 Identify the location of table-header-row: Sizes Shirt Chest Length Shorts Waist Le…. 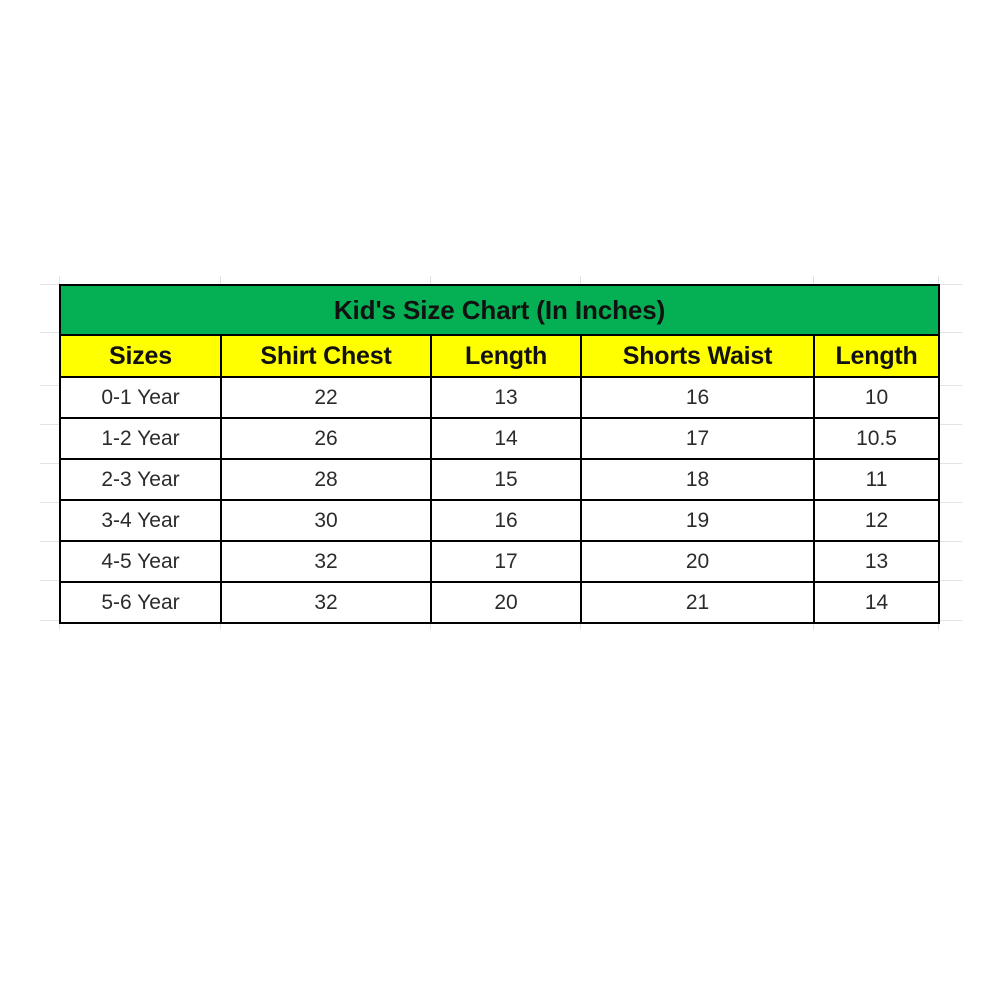
(500, 356).